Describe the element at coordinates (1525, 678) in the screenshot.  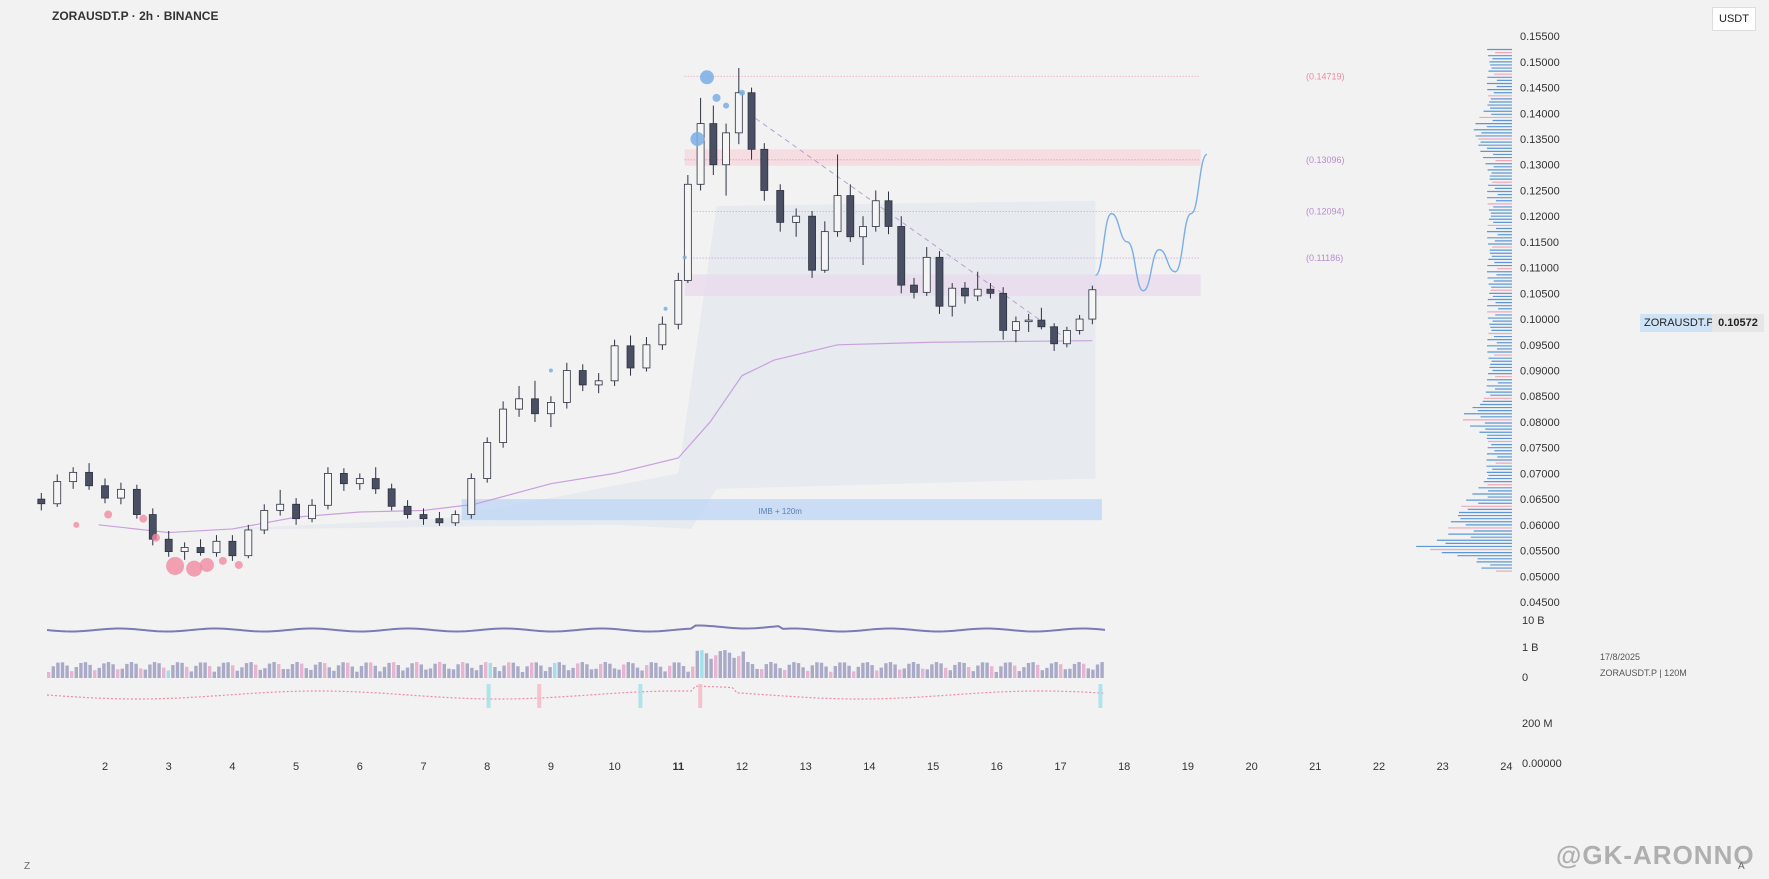
I see `sub-pane-label-2: 0` at that location.